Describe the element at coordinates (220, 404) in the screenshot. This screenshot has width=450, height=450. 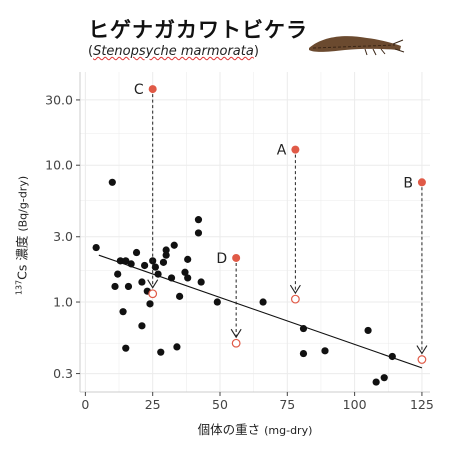
I see `x-tick-label: 50` at that location.